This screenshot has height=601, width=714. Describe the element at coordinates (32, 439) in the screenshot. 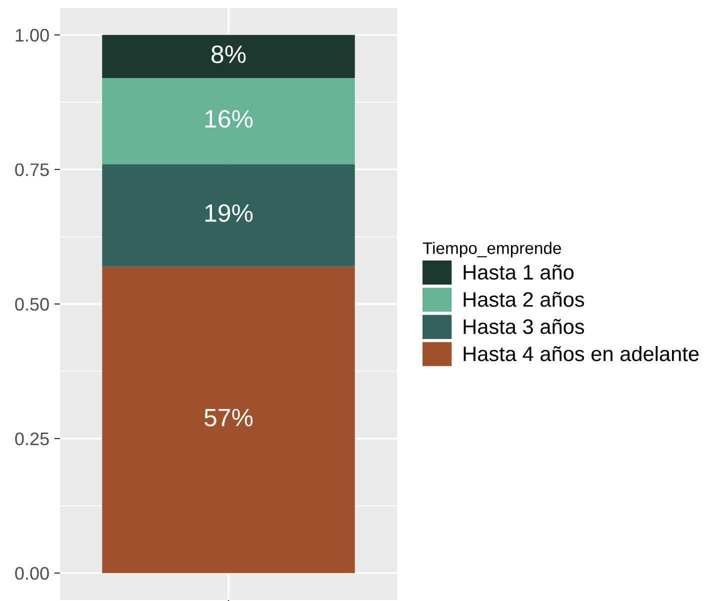

I see `text: 0.25` at that location.